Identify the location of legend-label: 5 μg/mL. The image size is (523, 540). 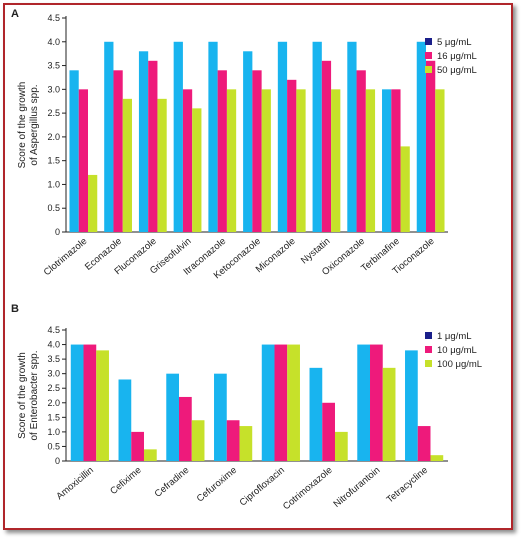
(454, 42).